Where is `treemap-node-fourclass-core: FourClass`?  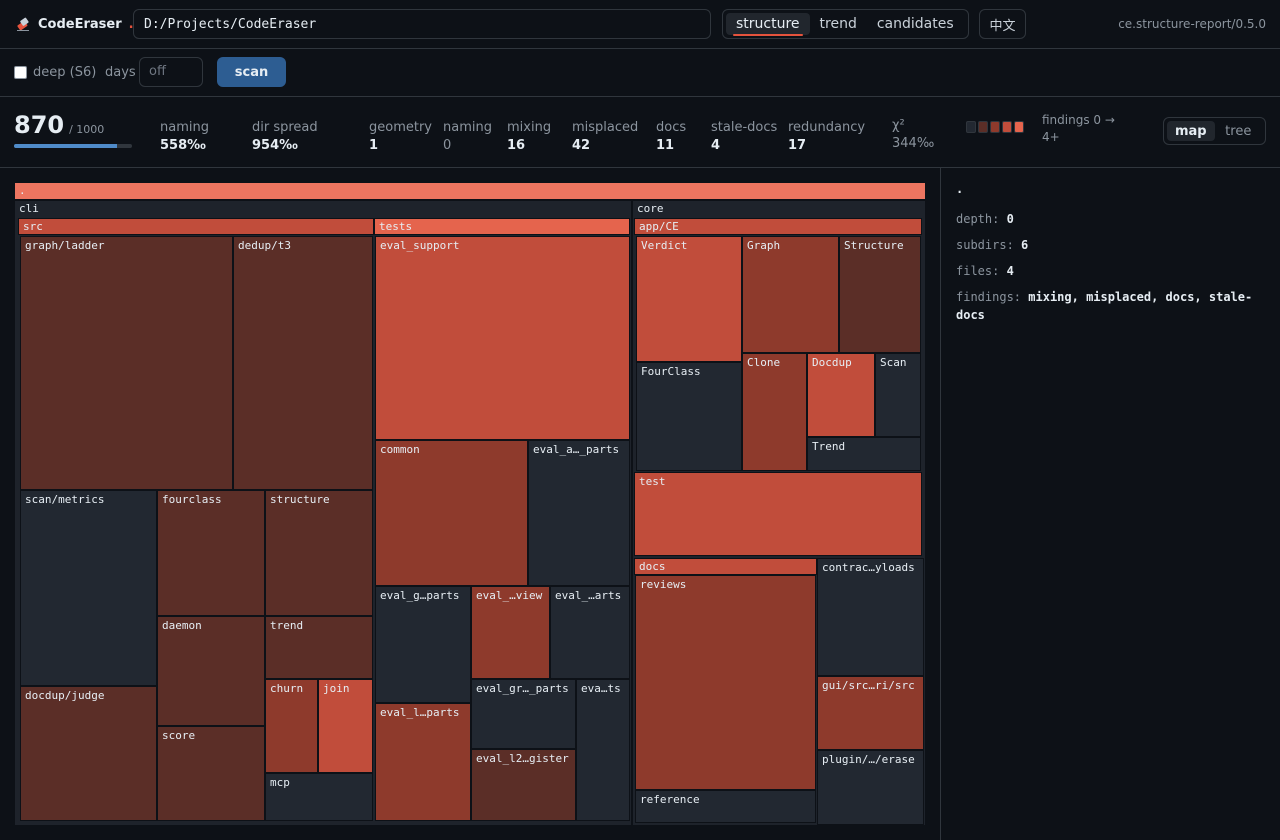
treemap-node-fourclass-core: FourClass is located at coordinates (689, 416).